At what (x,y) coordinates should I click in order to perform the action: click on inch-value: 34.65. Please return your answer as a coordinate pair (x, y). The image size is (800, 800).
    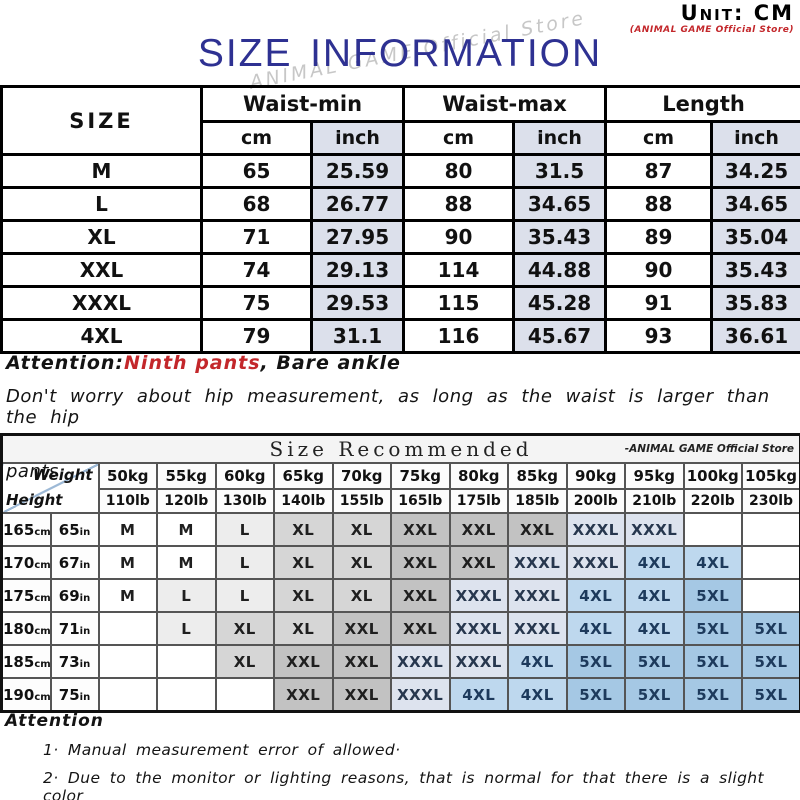
    Looking at the image, I should click on (755, 204).